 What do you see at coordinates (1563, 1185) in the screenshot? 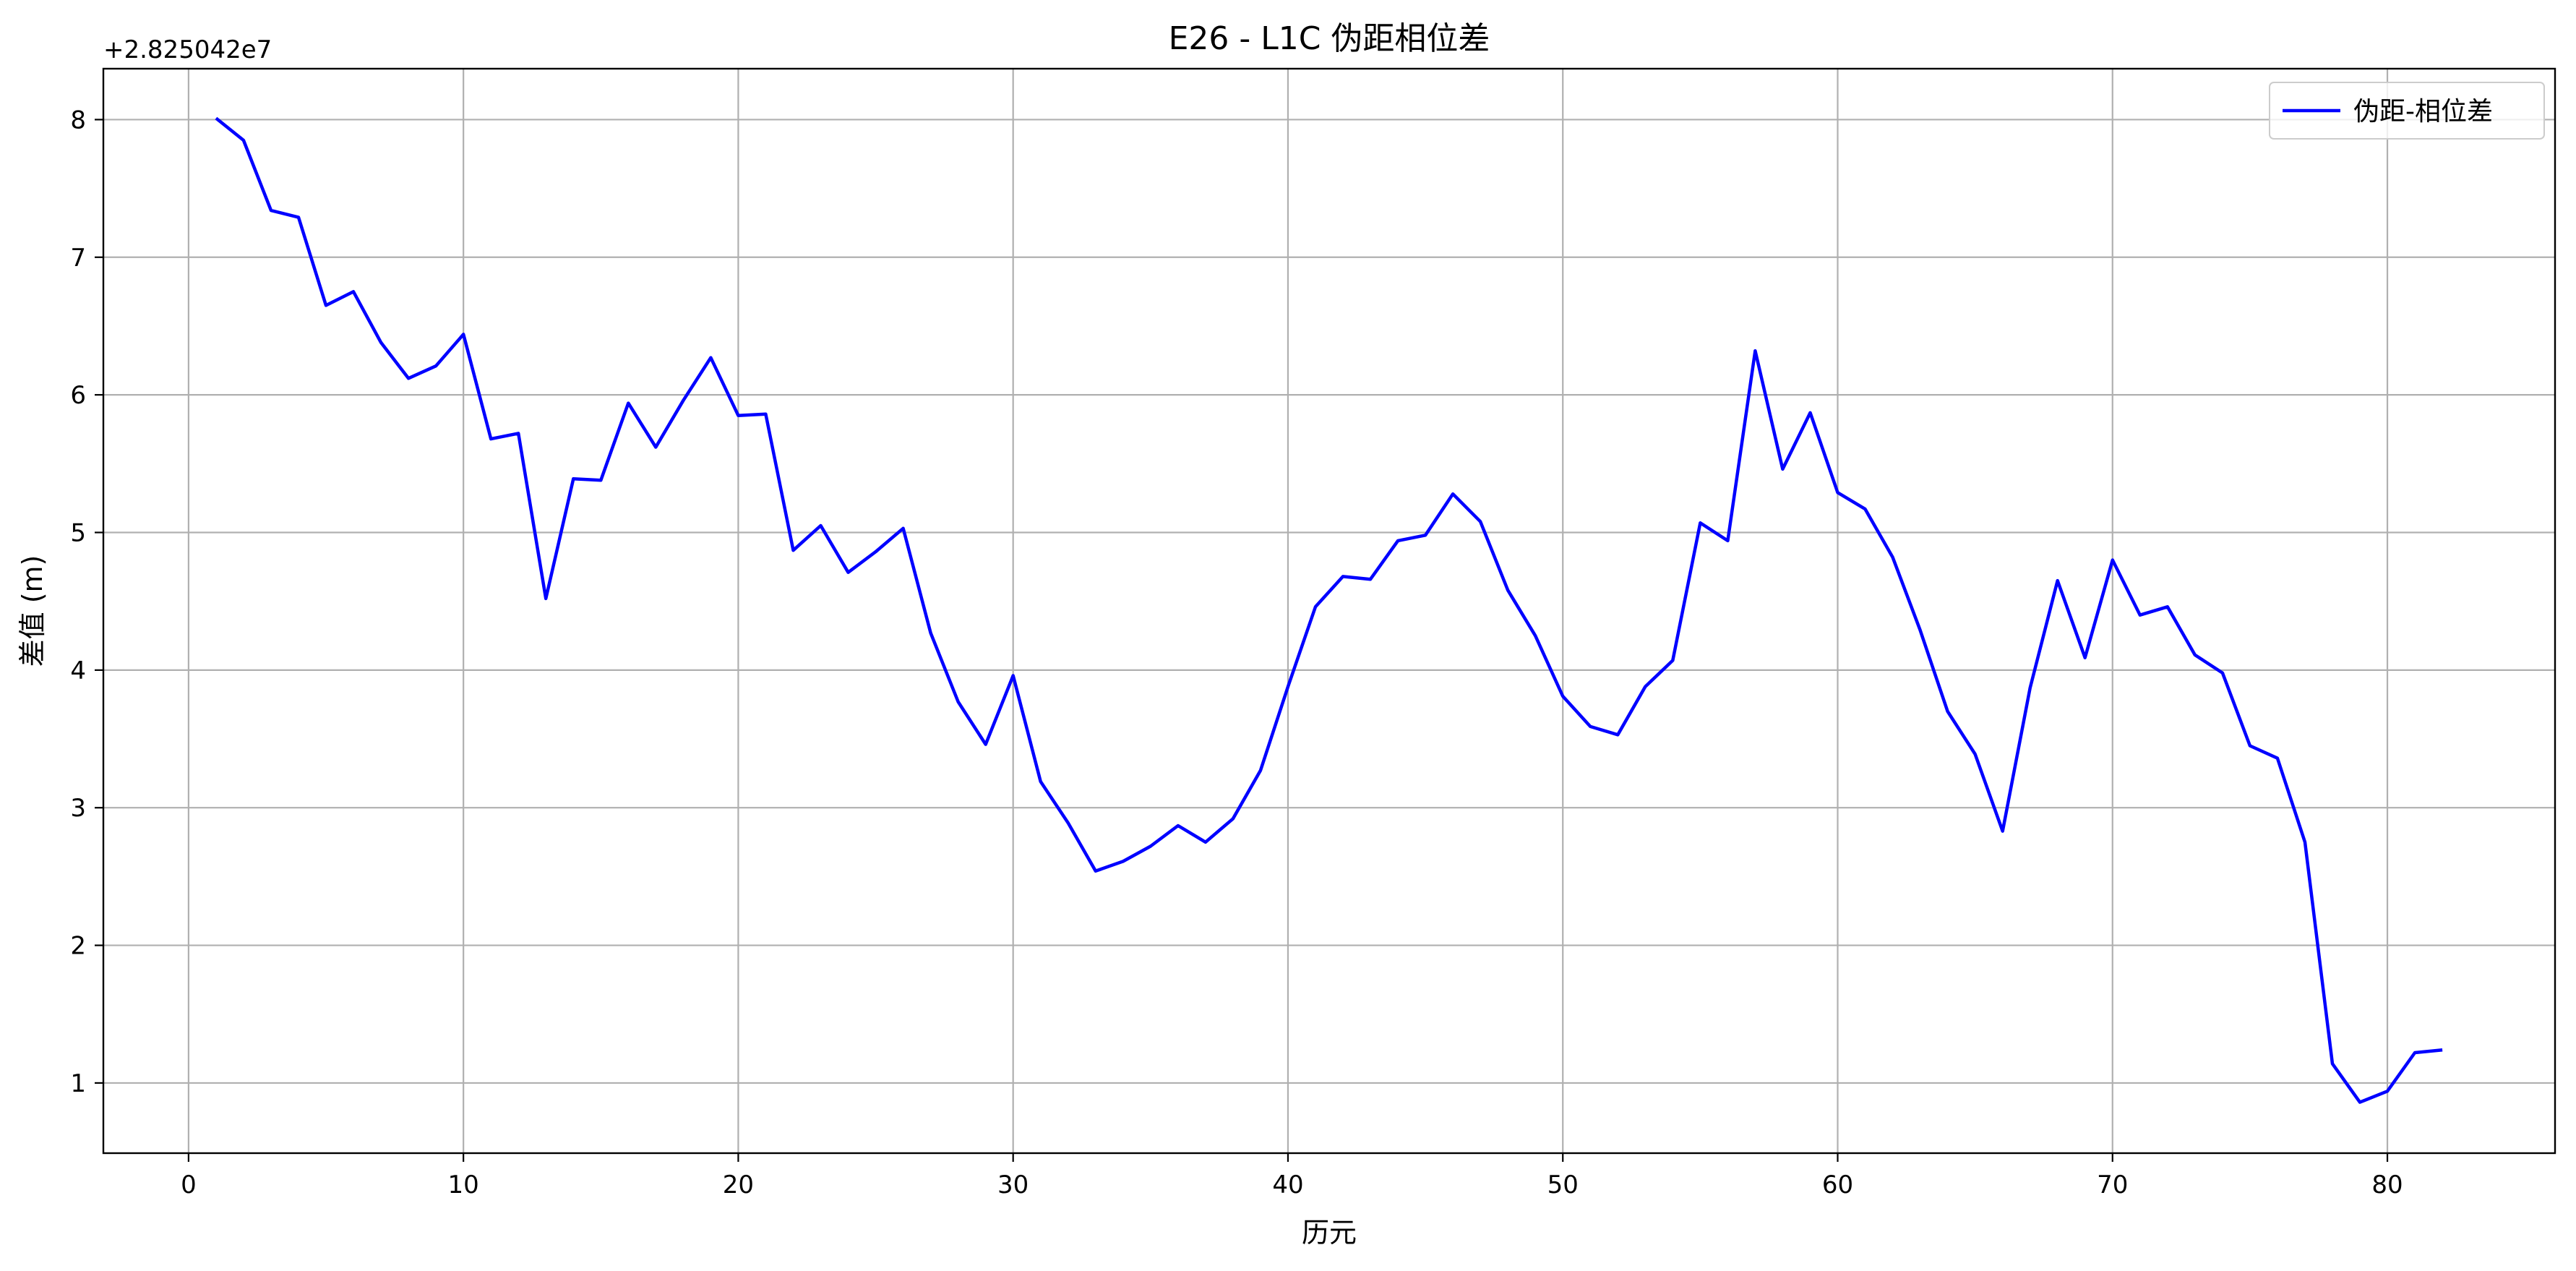
I see `x-tick-label: 50` at bounding box center [1563, 1185].